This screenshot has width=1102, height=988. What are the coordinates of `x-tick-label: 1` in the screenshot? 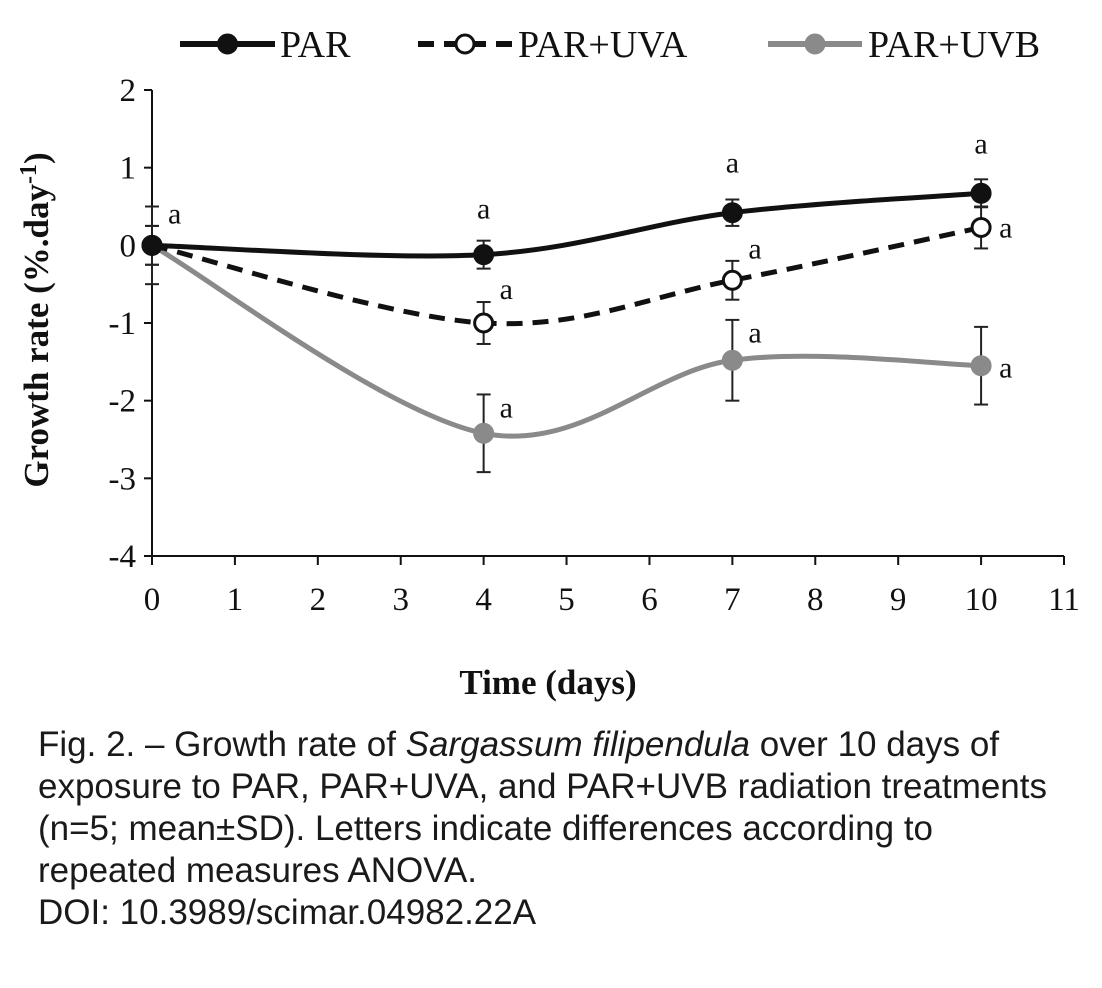 It's located at (235, 600).